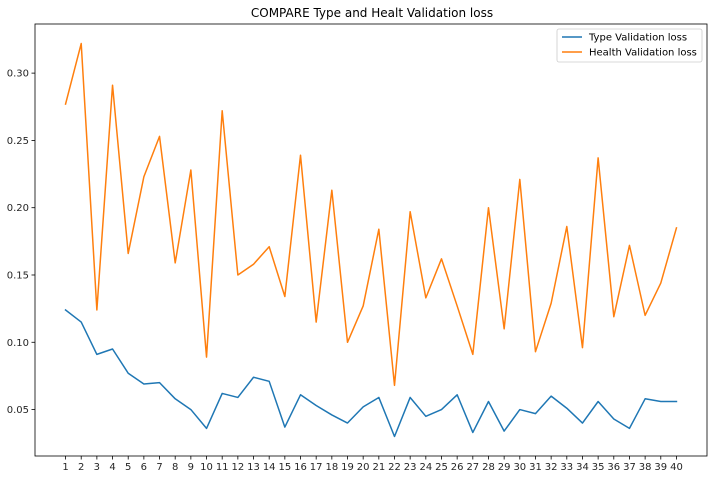  What do you see at coordinates (284, 467) in the screenshot?
I see `x-tick-label: 15` at bounding box center [284, 467].